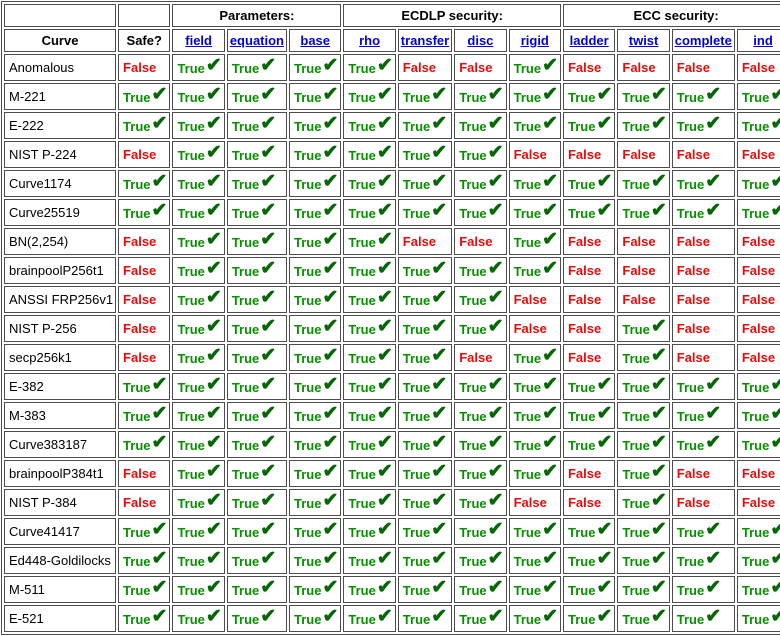  Describe the element at coordinates (315, 40) in the screenshot. I see `col-link-base: base` at that location.